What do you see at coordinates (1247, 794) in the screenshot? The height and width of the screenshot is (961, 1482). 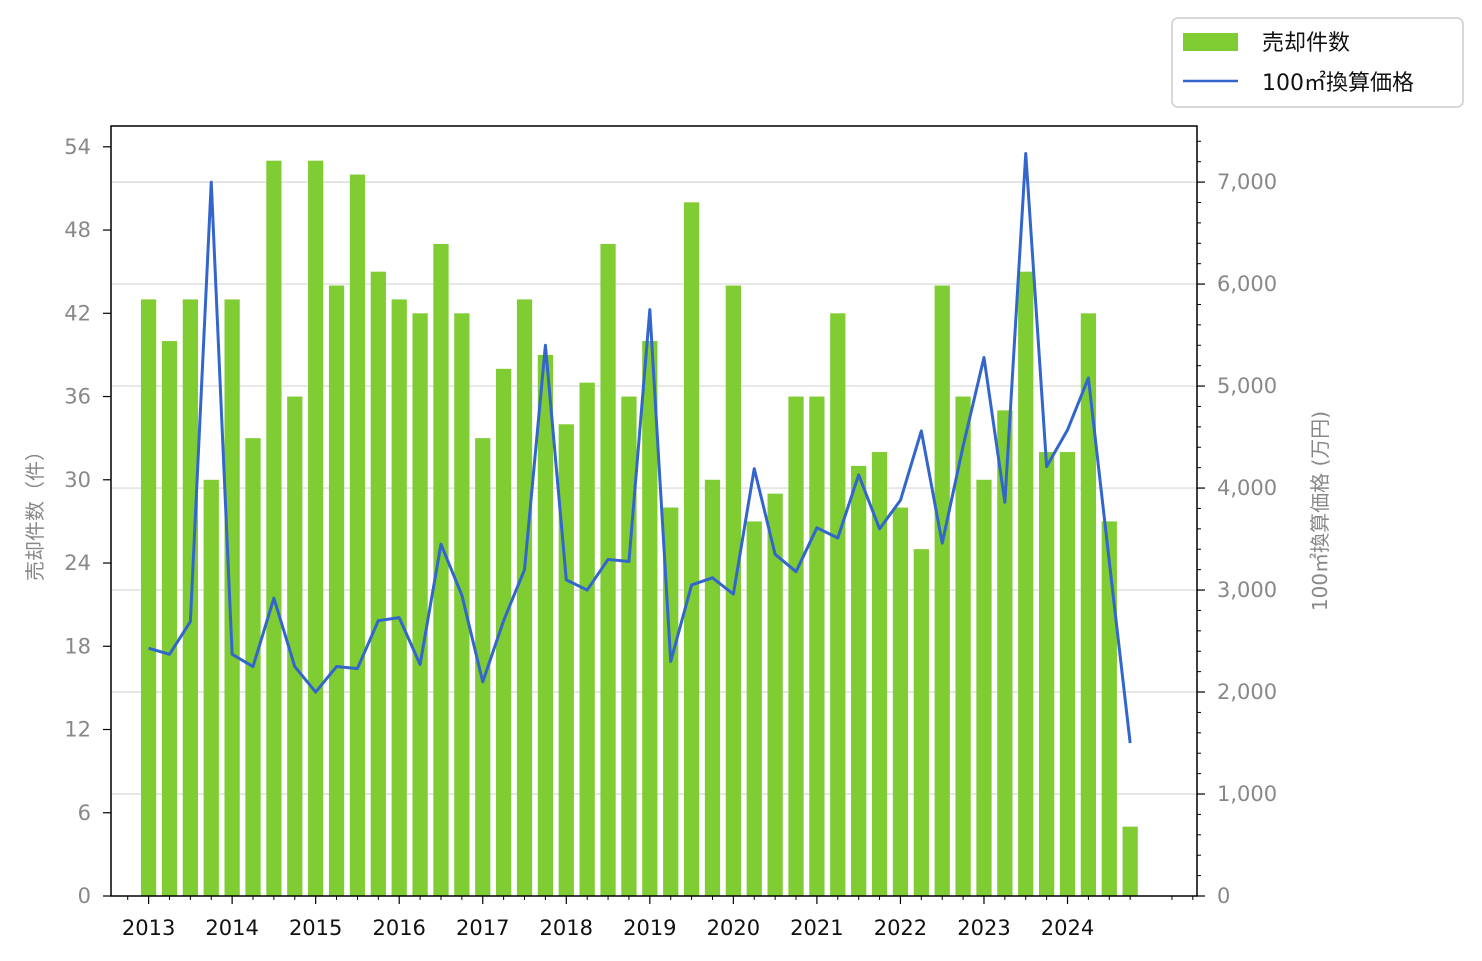 I see `right-tick-label-1: 1,000` at bounding box center [1247, 794].